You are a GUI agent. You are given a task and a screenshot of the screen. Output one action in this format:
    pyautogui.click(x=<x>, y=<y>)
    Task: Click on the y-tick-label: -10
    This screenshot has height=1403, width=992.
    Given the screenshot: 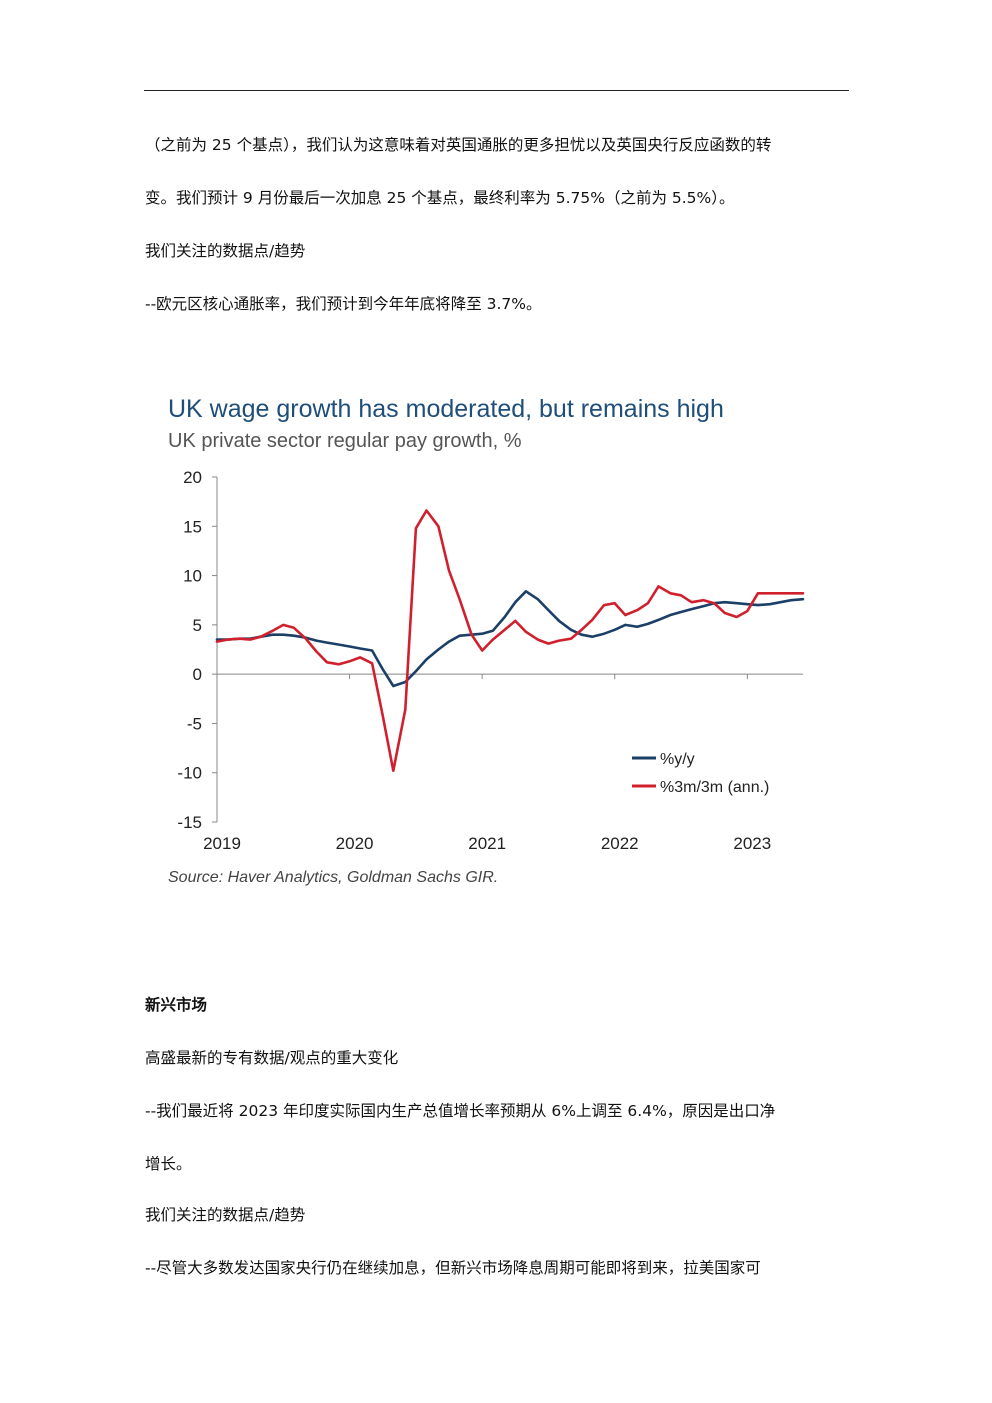 What is the action you would take?
    pyautogui.click(x=189, y=773)
    